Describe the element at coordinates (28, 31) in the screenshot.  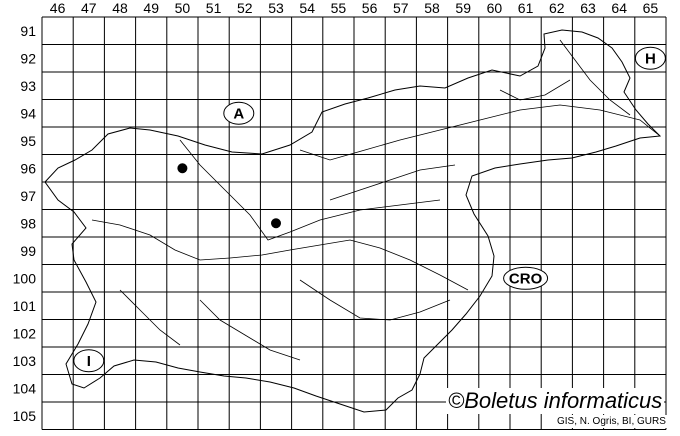
I see `row-label: 91` at that location.